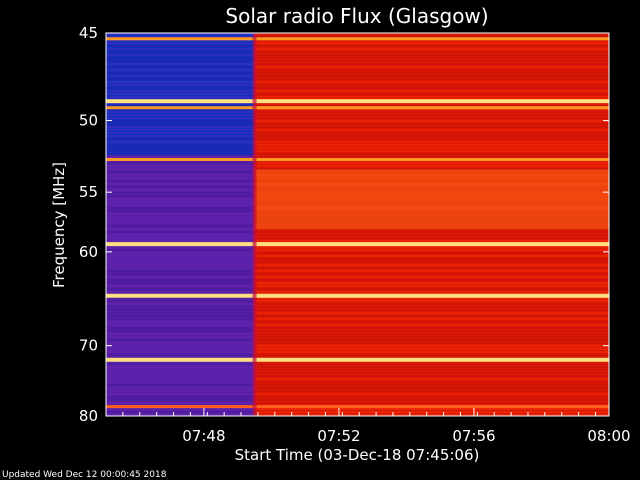 This screenshot has height=480, width=640. I want to click on y-tick-label: 45, so click(88, 33).